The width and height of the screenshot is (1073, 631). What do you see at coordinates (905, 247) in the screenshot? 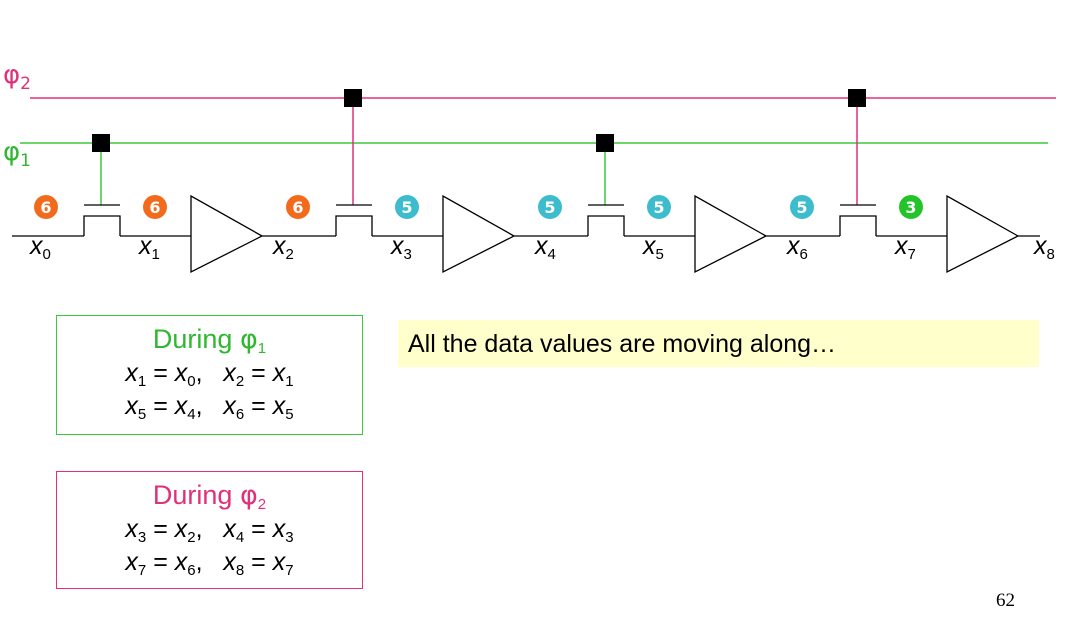
I see `node-label-x7: x7` at bounding box center [905, 247].